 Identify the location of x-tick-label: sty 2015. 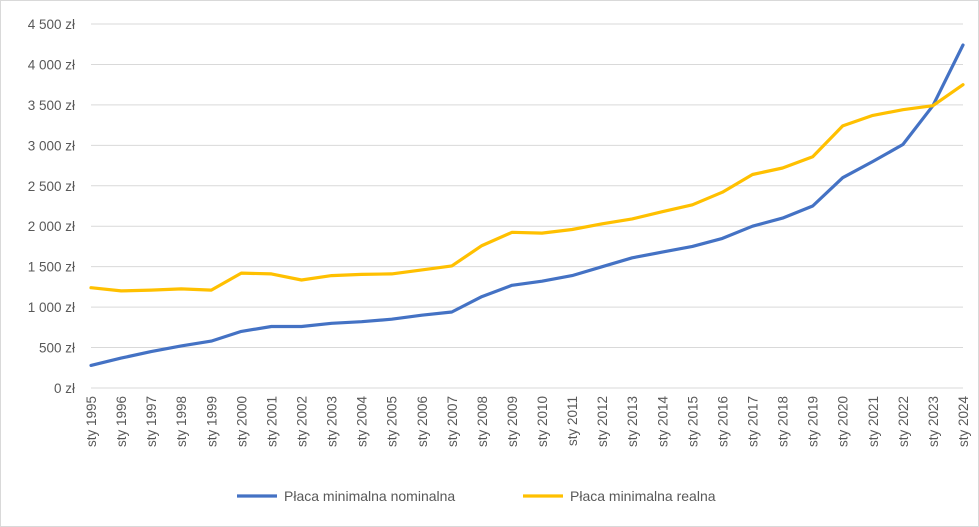
(692, 421).